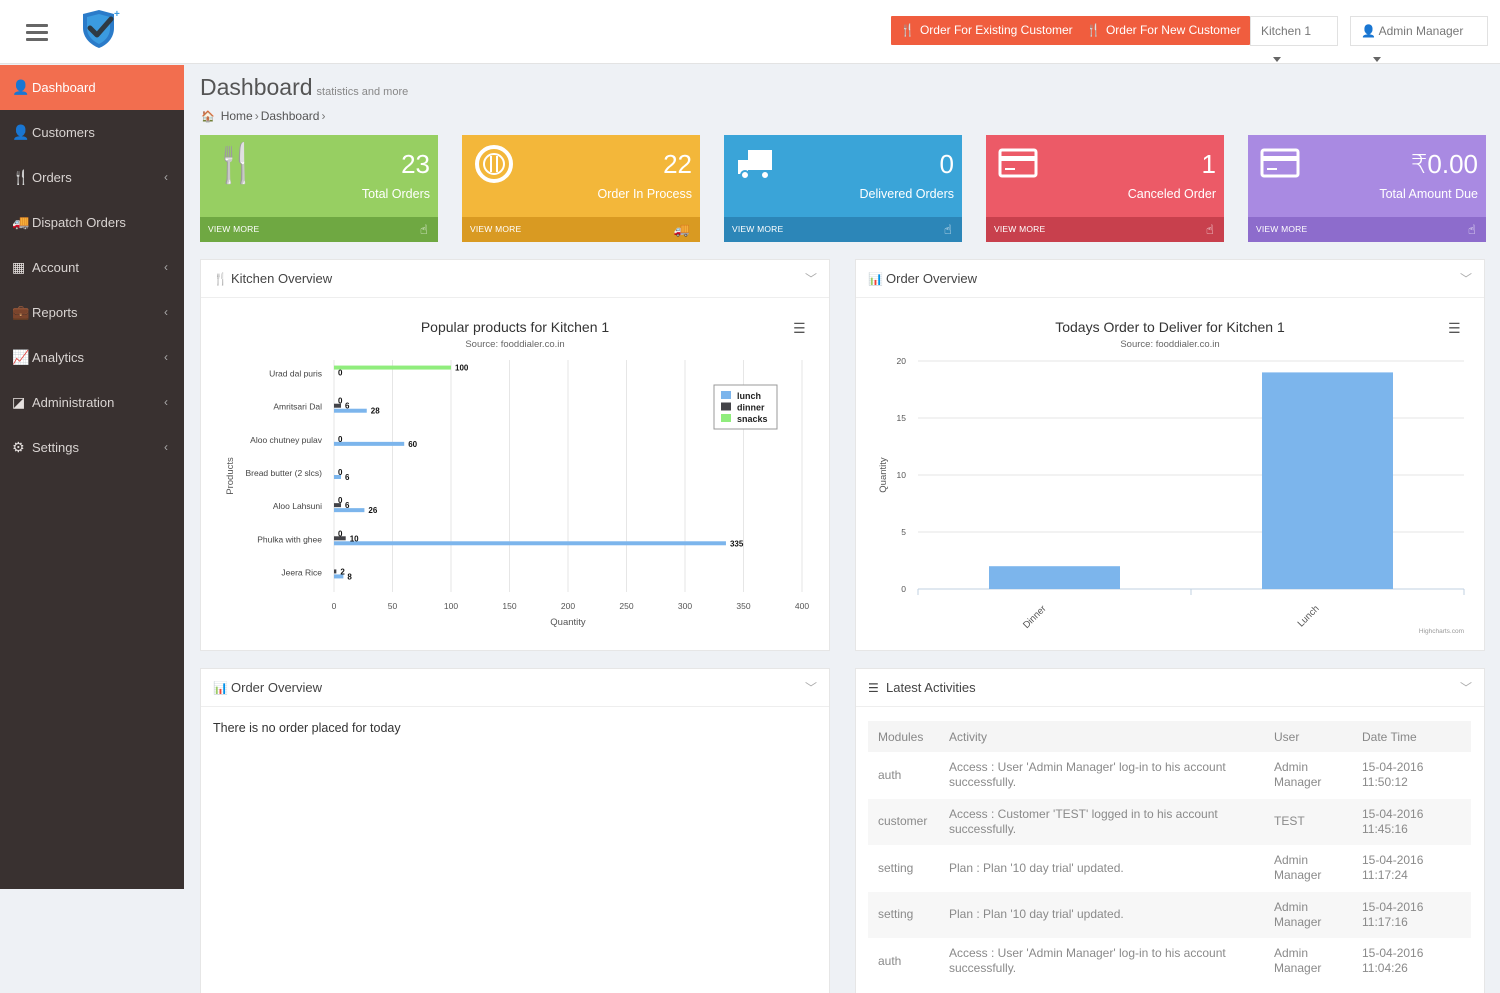 This screenshot has width=1500, height=993. What do you see at coordinates (319, 188) in the screenshot?
I see `tile-total-orders: 🍴 23 Total Orders VIEW MORE ☝` at bounding box center [319, 188].